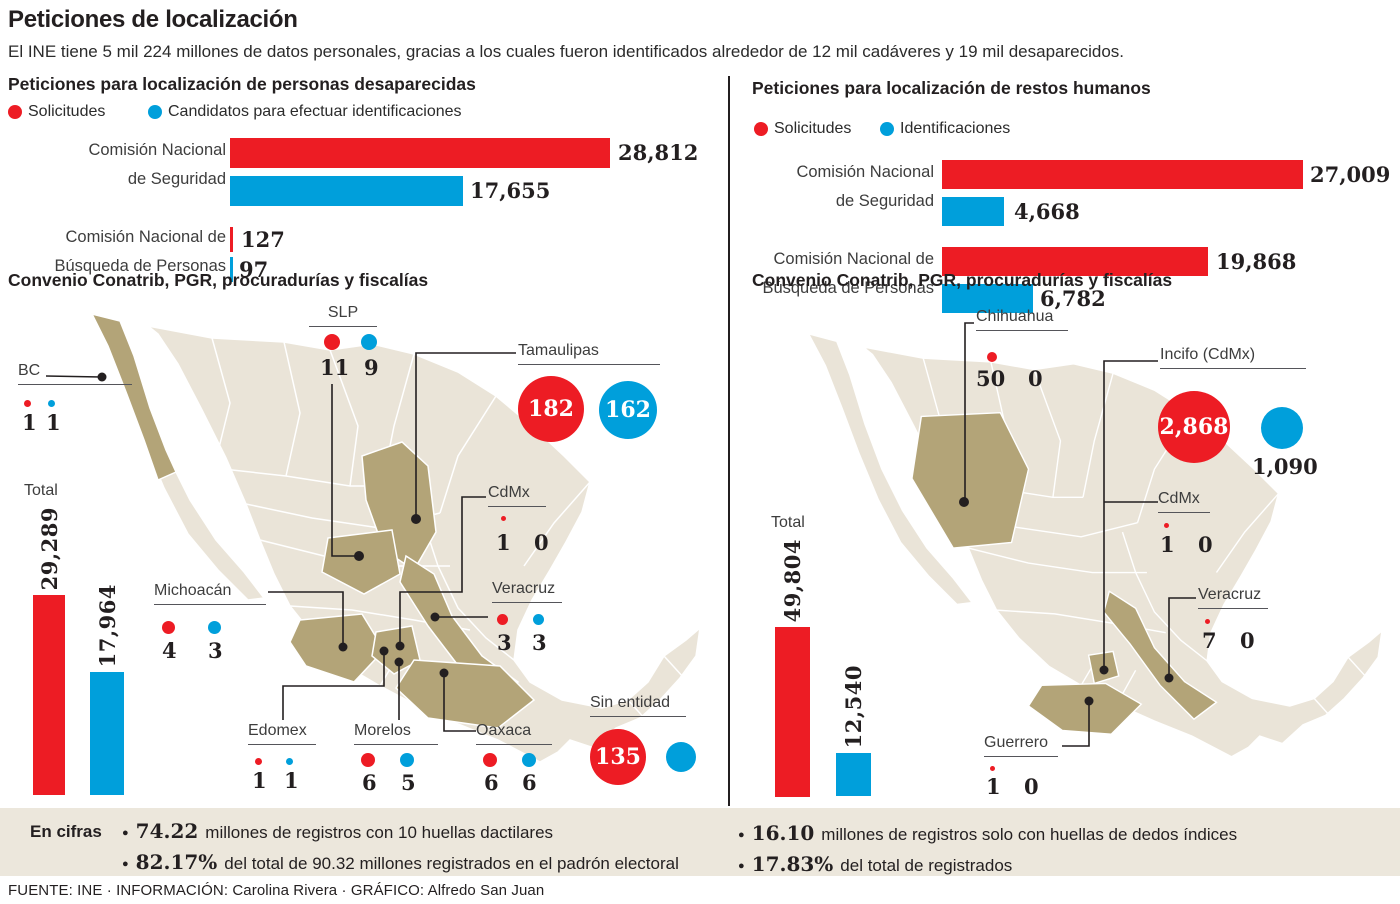 The height and width of the screenshot is (904, 1400). Describe the element at coordinates (1167, 544) in the screenshot. I see `cdmx-right-red-value: 1` at that location.